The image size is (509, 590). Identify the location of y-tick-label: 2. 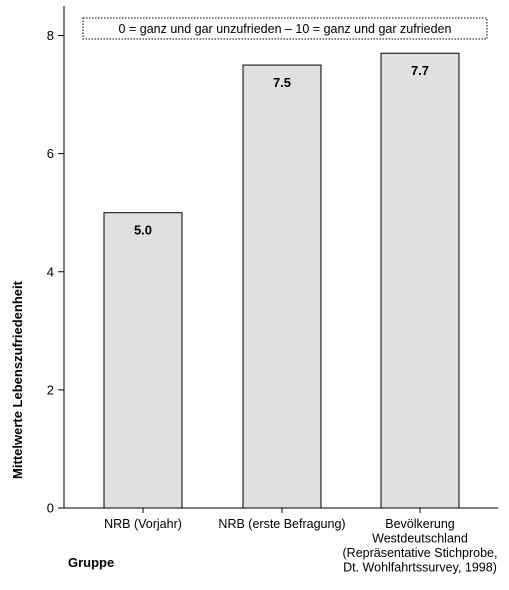
(50, 389).